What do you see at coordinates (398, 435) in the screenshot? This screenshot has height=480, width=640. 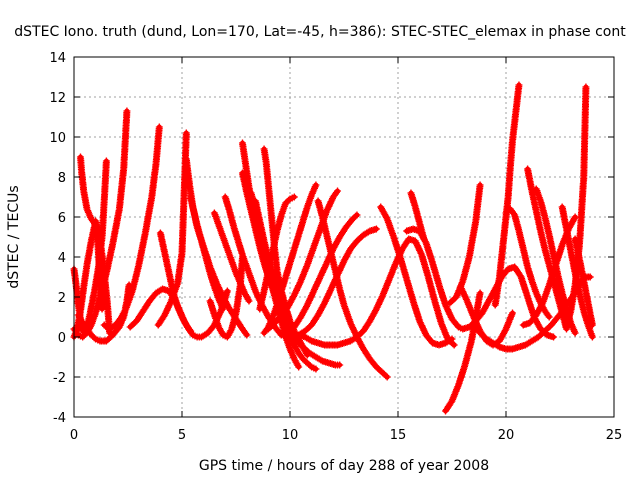 I see `x-tick-label: 15` at bounding box center [398, 435].